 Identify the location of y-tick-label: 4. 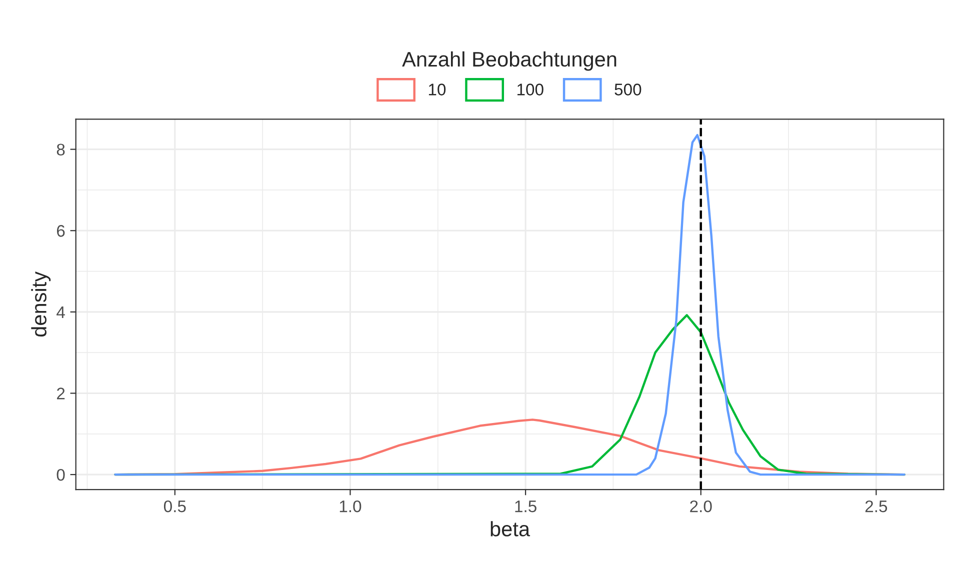
(60, 312).